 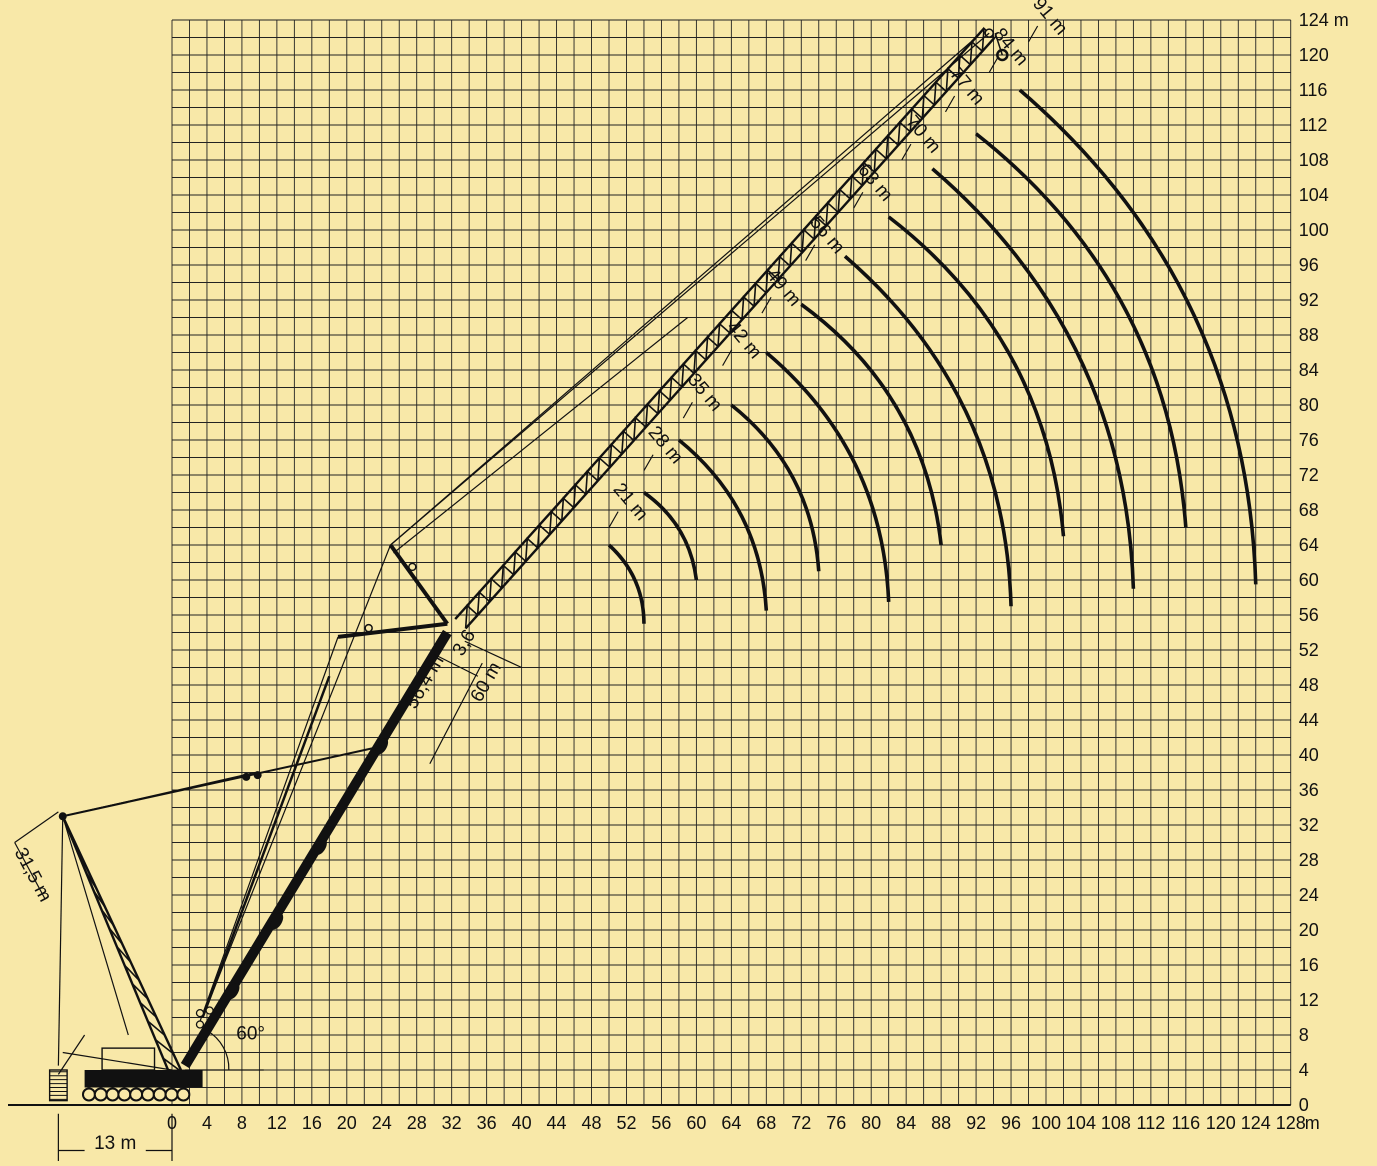 I want to click on x-tick-label: 92, so click(x=976, y=1123).